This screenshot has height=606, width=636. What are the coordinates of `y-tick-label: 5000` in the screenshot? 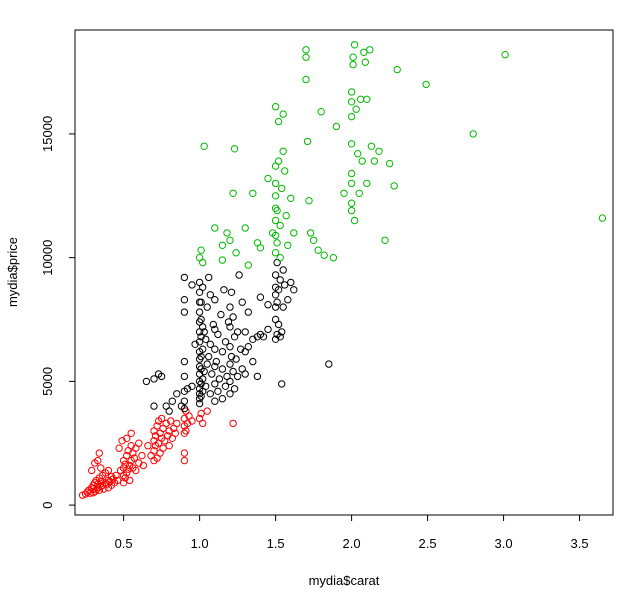 It's located at (47, 381).